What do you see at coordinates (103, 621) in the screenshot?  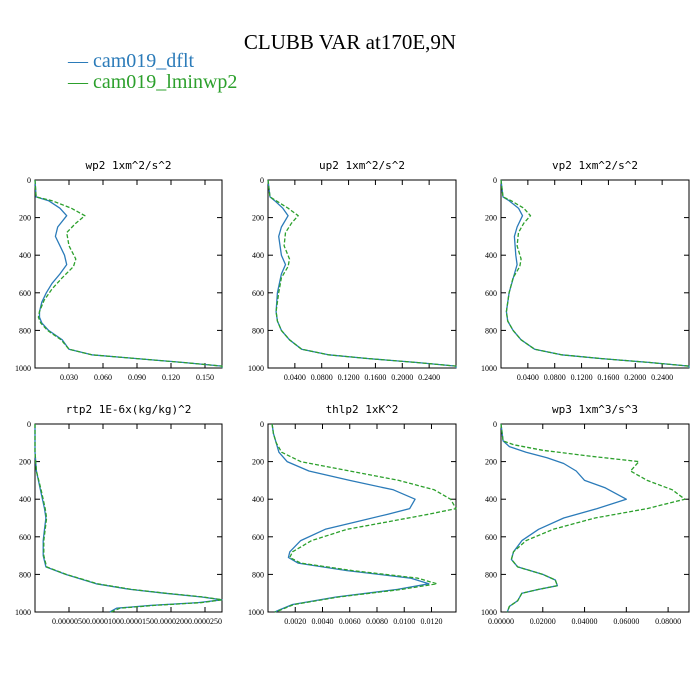 I see `x-tick-label: 0.0000100` at bounding box center [103, 621].